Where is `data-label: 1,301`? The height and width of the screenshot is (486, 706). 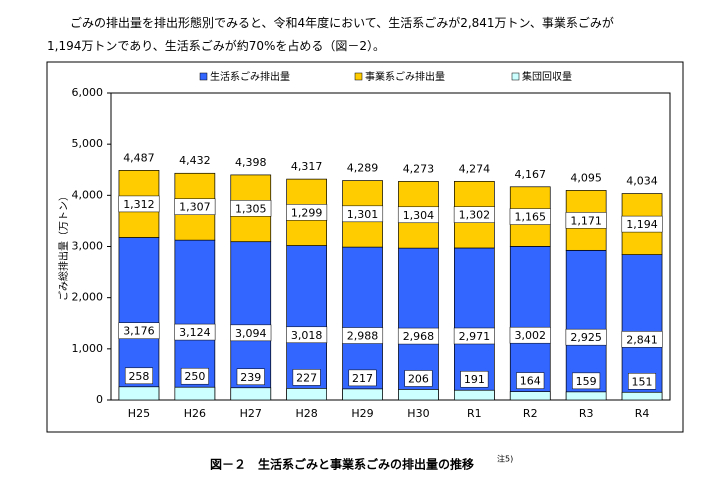
data-label: 1,301 is located at coordinates (363, 214).